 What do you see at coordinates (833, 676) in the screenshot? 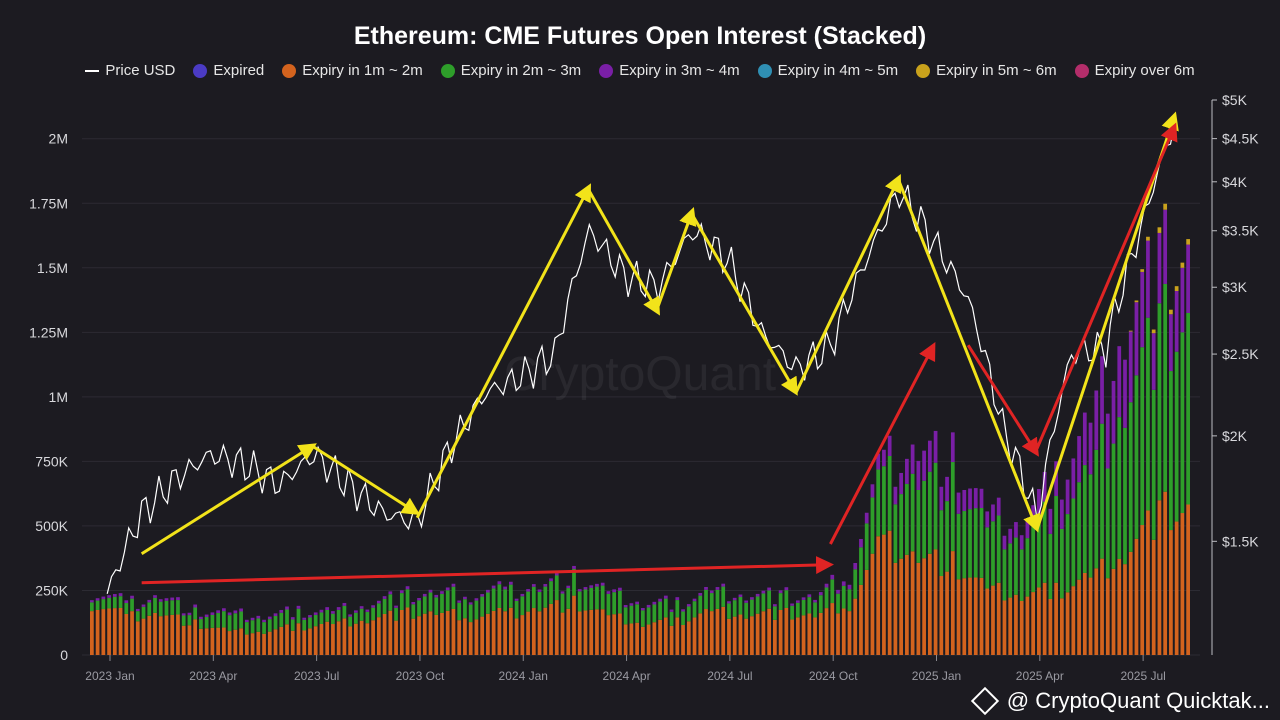
I see `x-tick-label: 2024 Oct` at bounding box center [833, 676].